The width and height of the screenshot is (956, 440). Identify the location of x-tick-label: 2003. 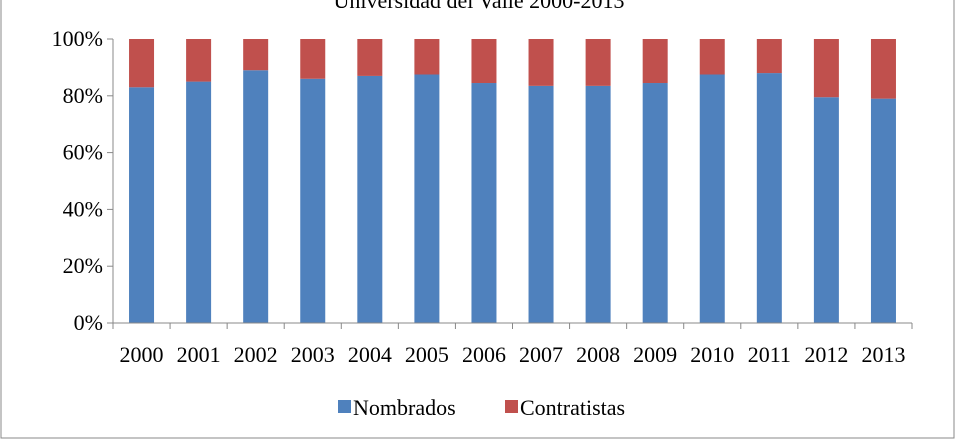
(313, 354).